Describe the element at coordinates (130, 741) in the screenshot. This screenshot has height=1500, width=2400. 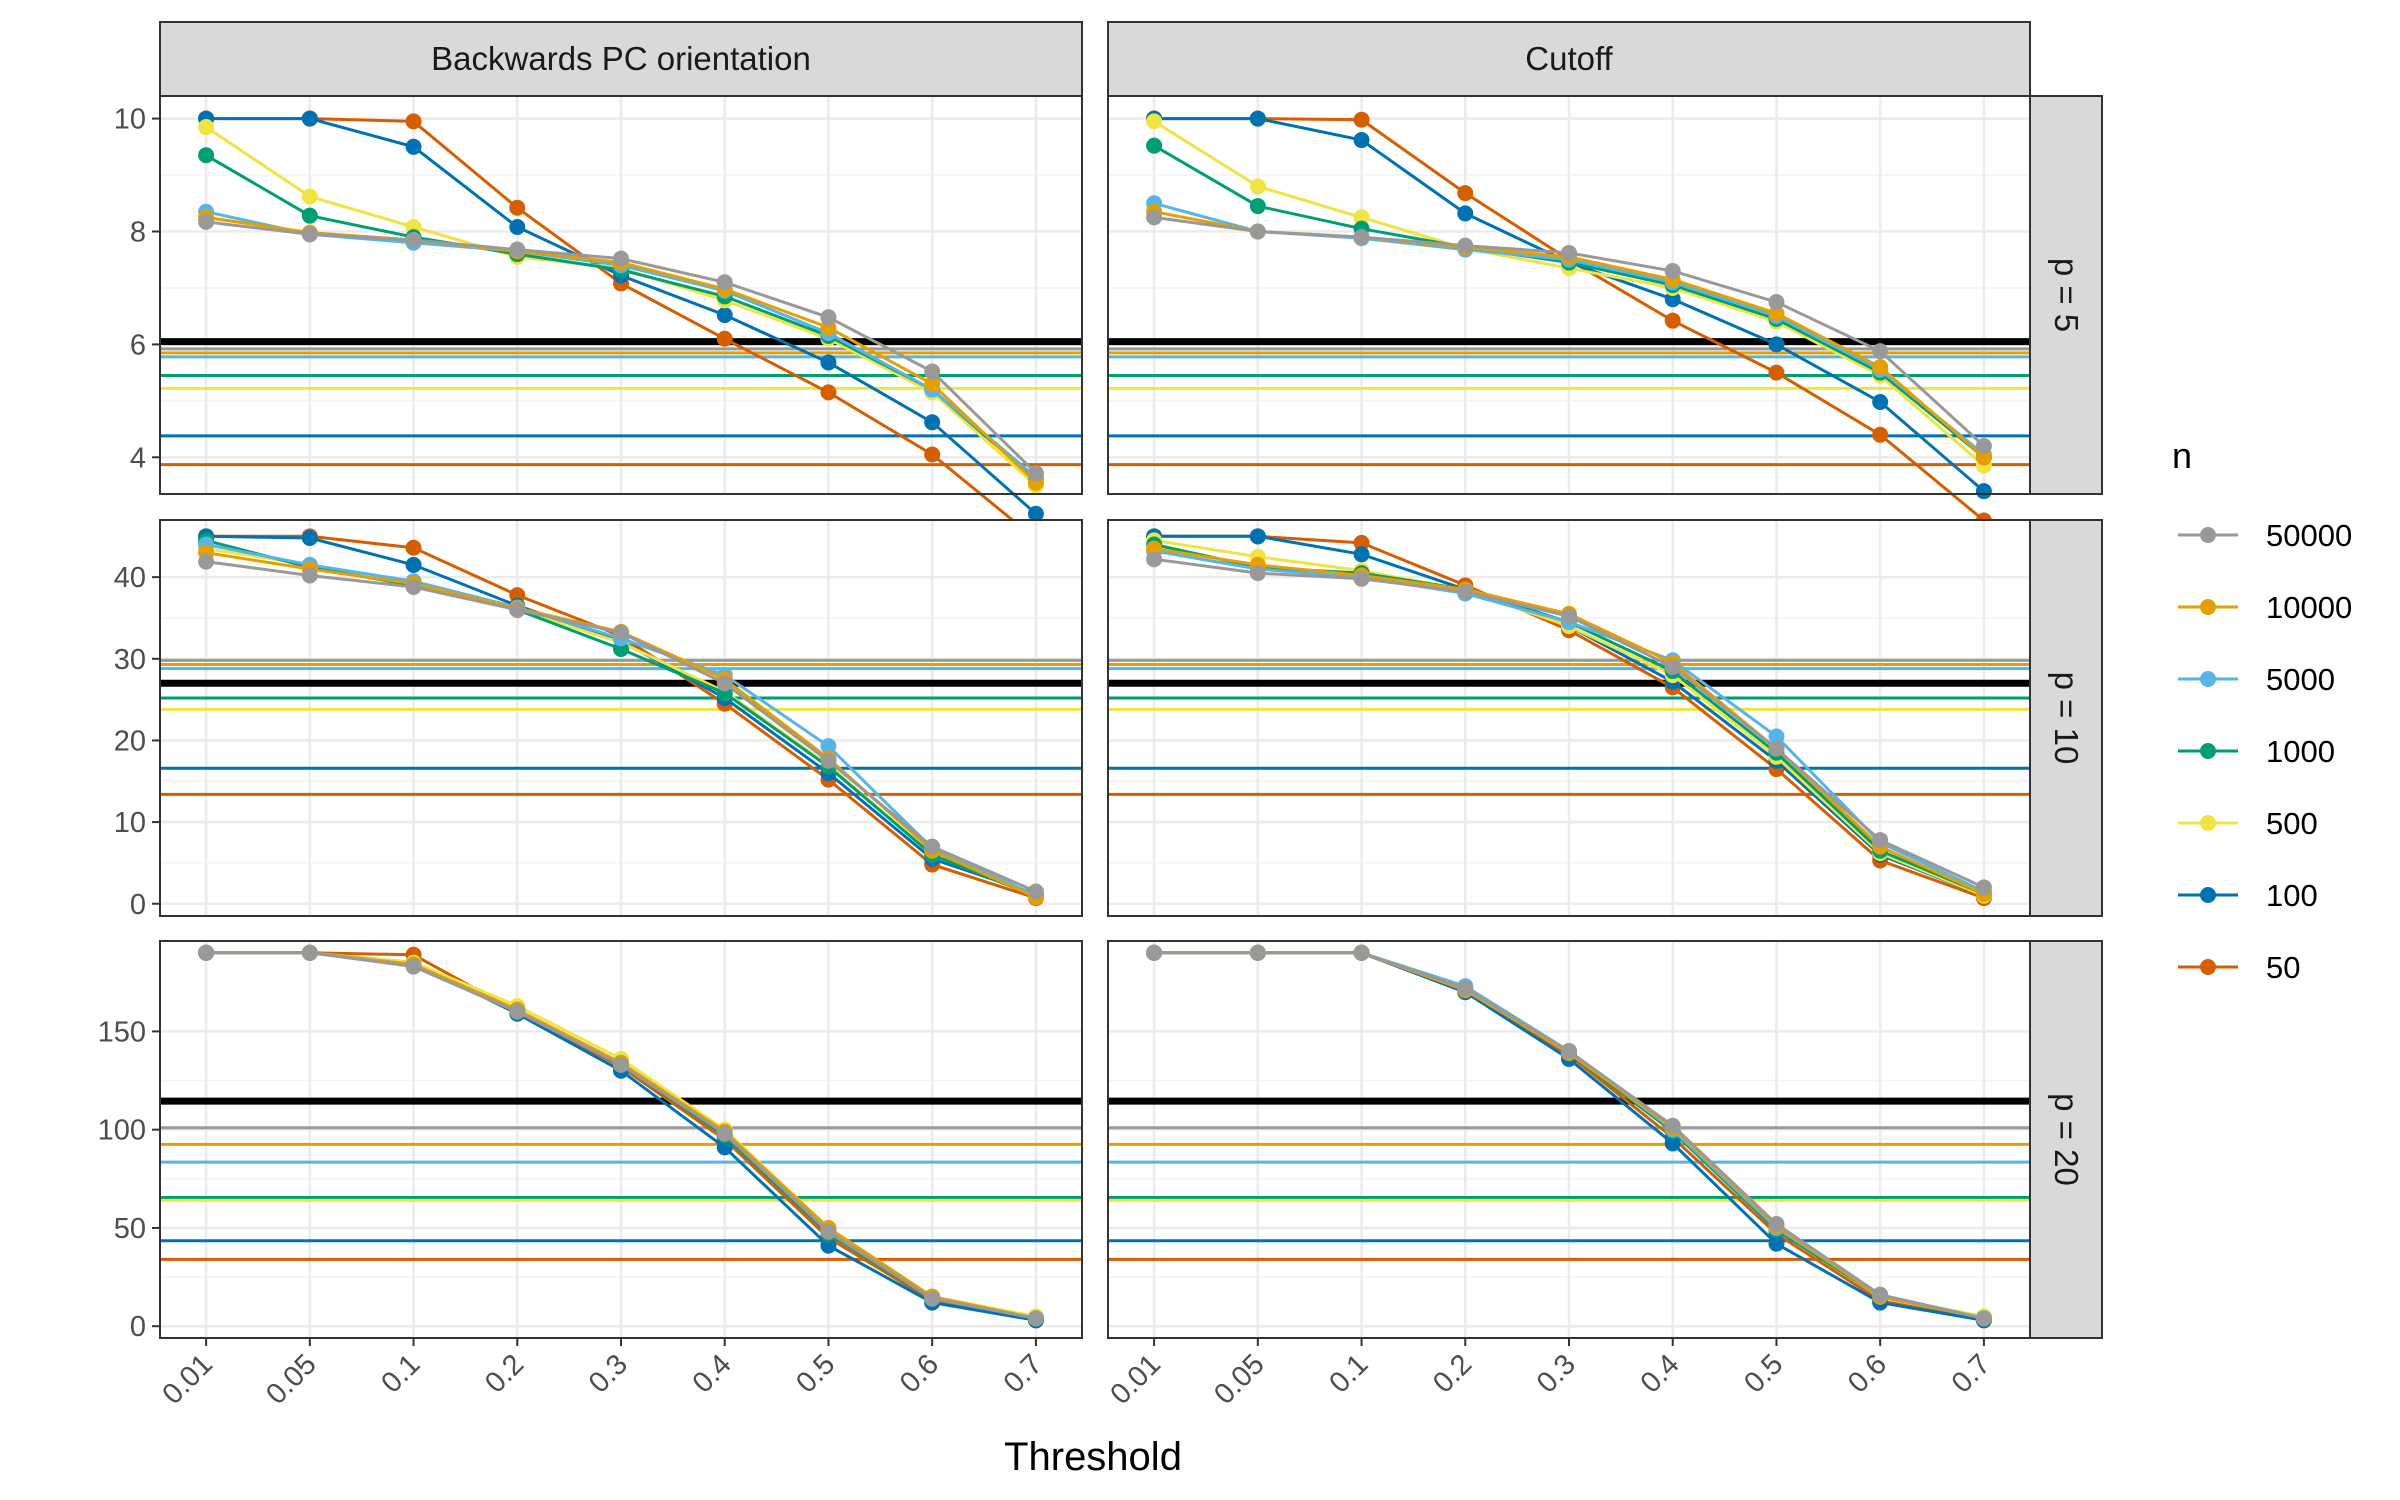
I see `y-tick-label: 20` at that location.